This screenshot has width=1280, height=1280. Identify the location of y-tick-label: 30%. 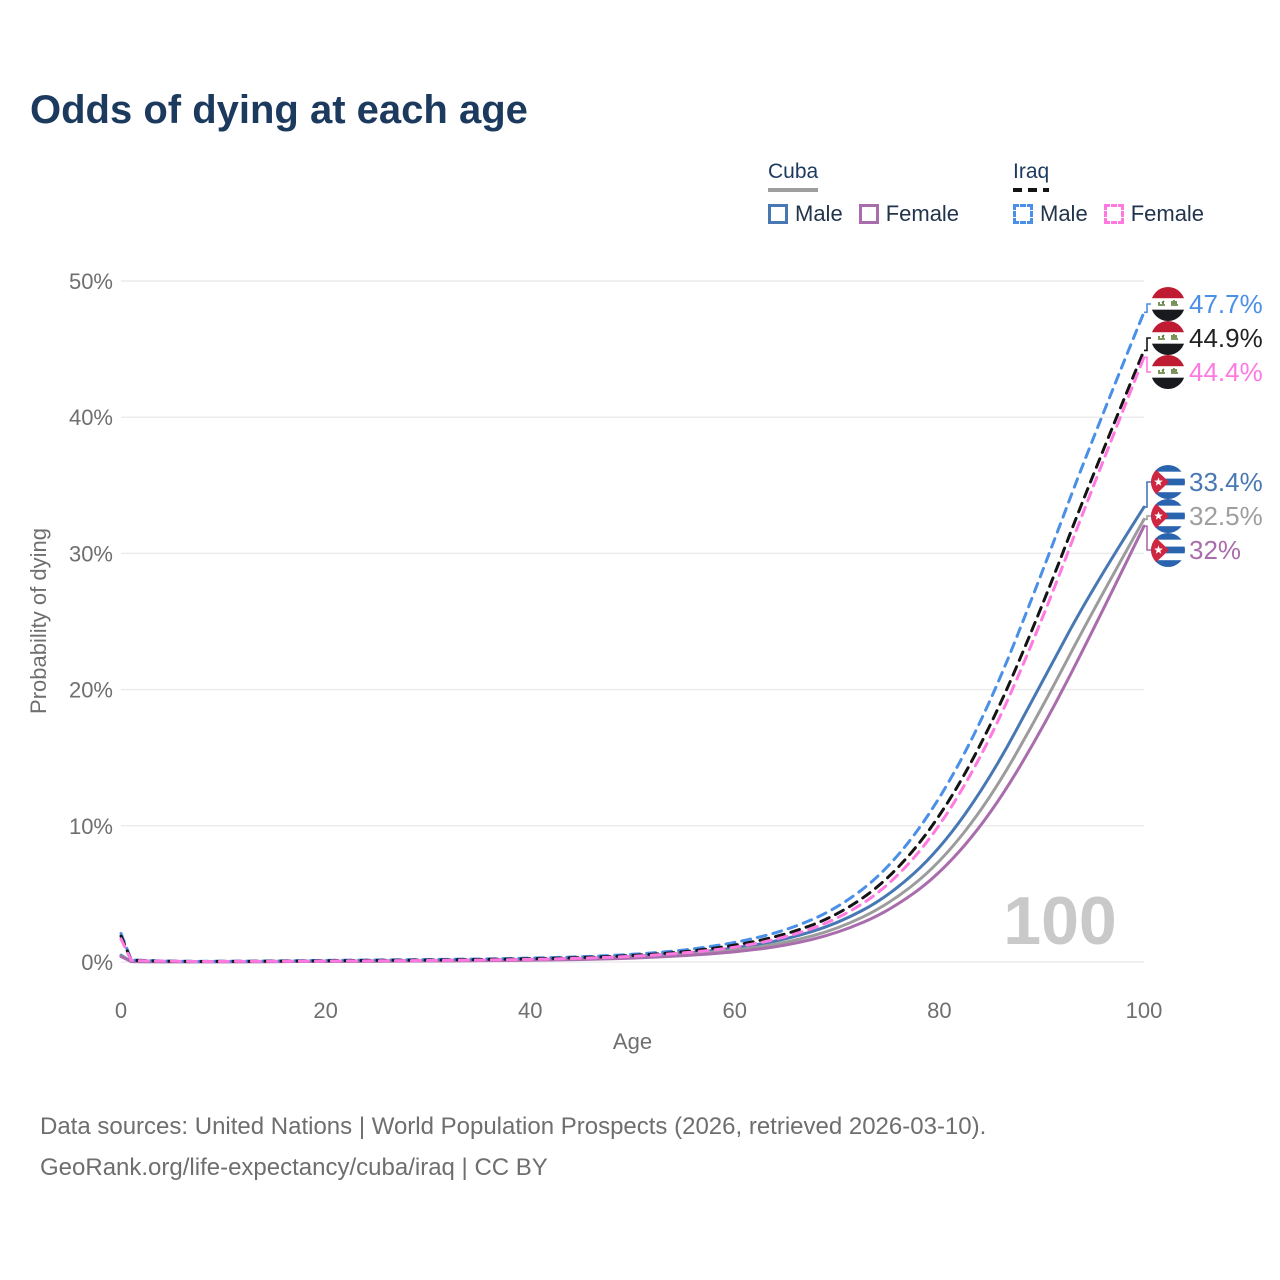
(91, 553).